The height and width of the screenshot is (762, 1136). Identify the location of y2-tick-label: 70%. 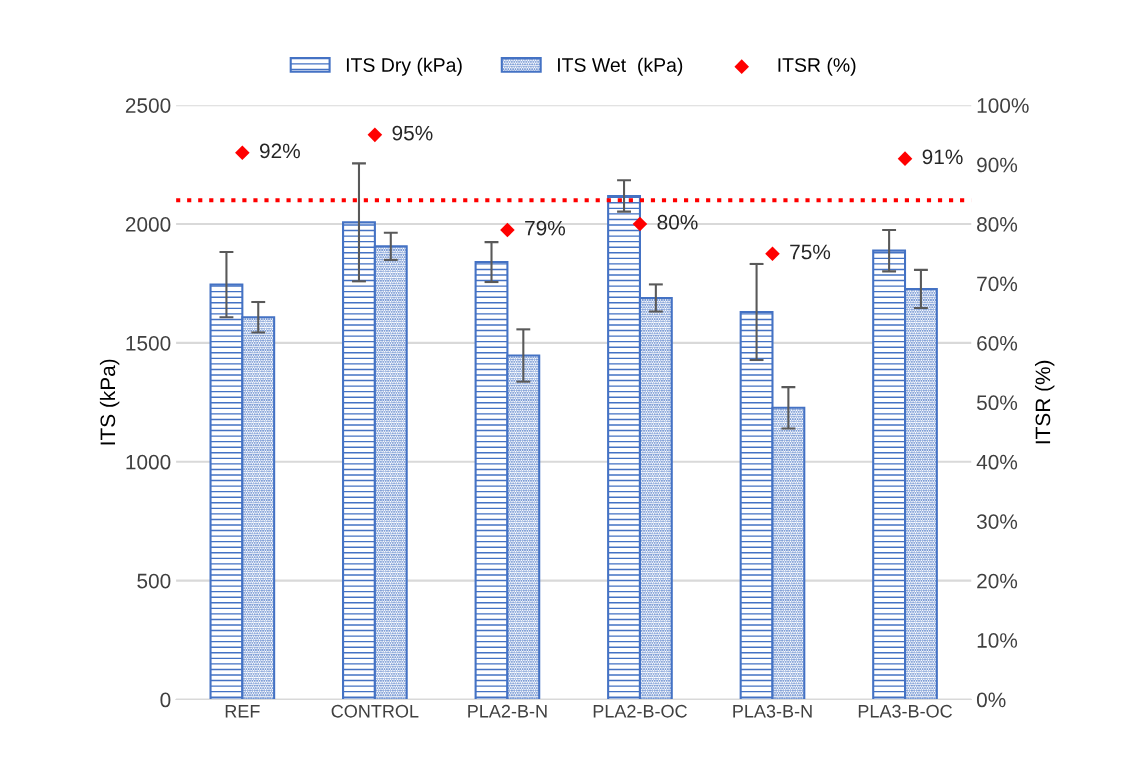
(997, 284).